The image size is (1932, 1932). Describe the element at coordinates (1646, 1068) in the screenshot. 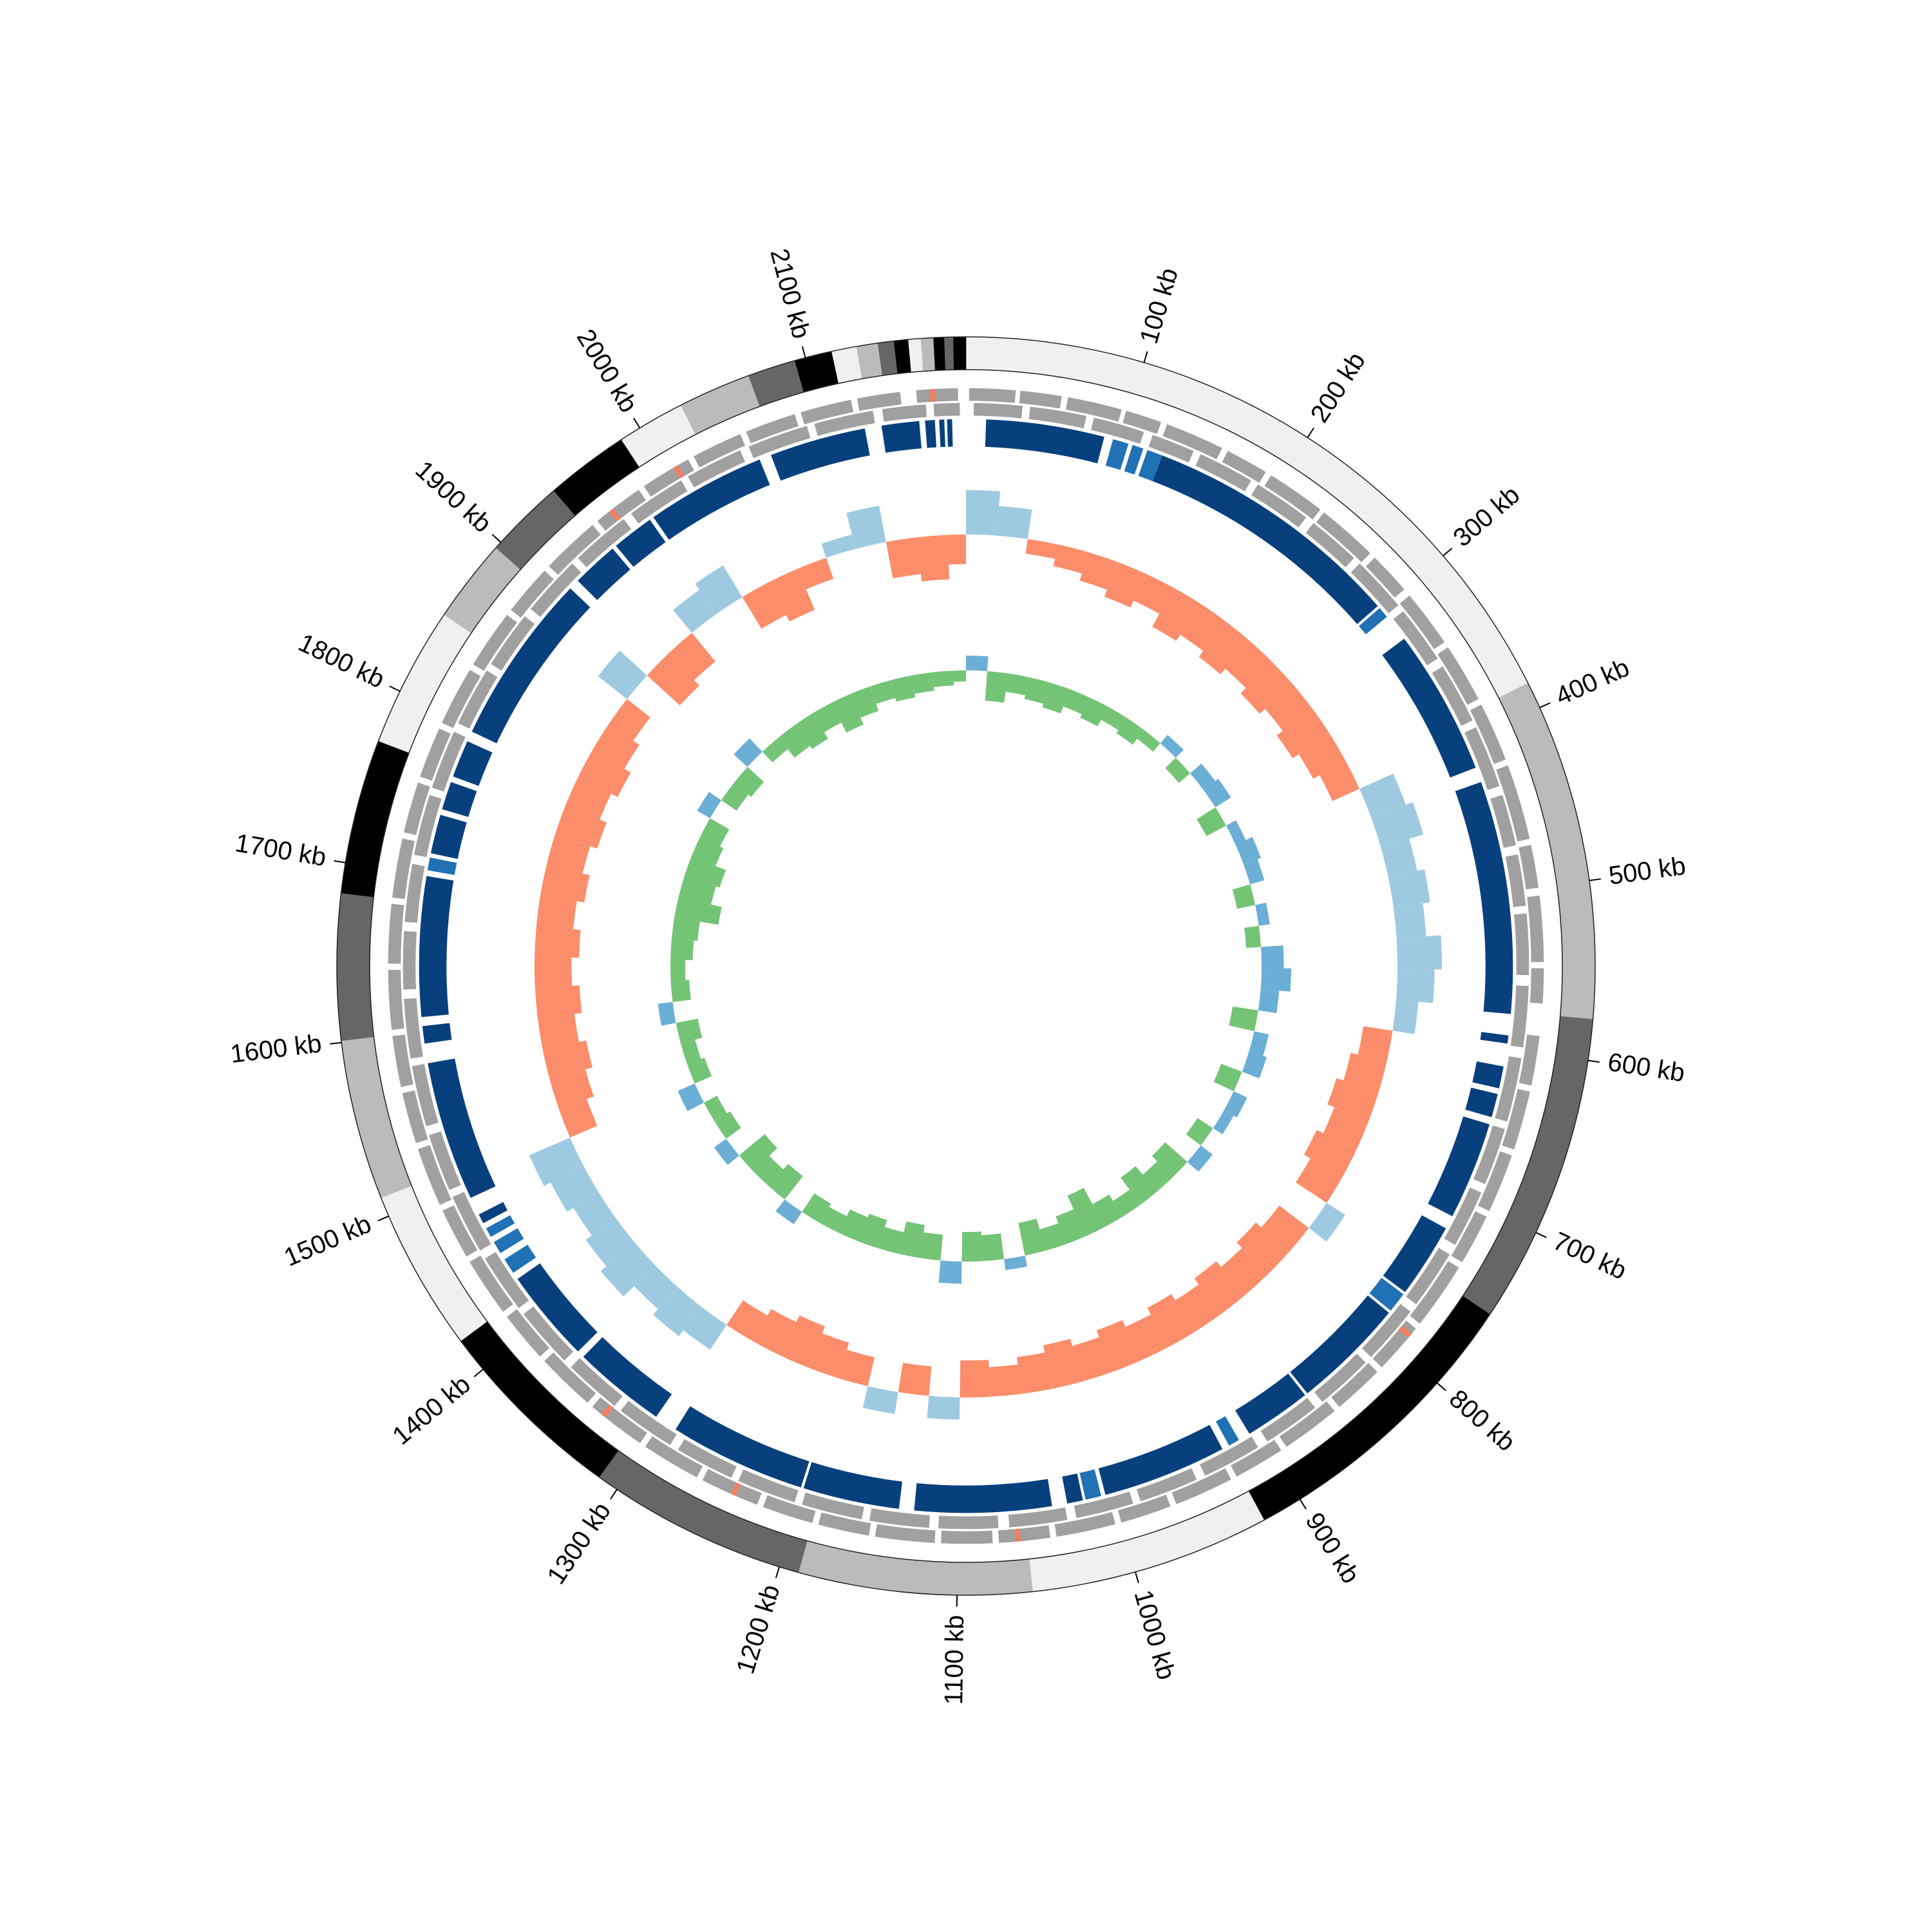

I see `x-tick-label: 600 kb` at that location.